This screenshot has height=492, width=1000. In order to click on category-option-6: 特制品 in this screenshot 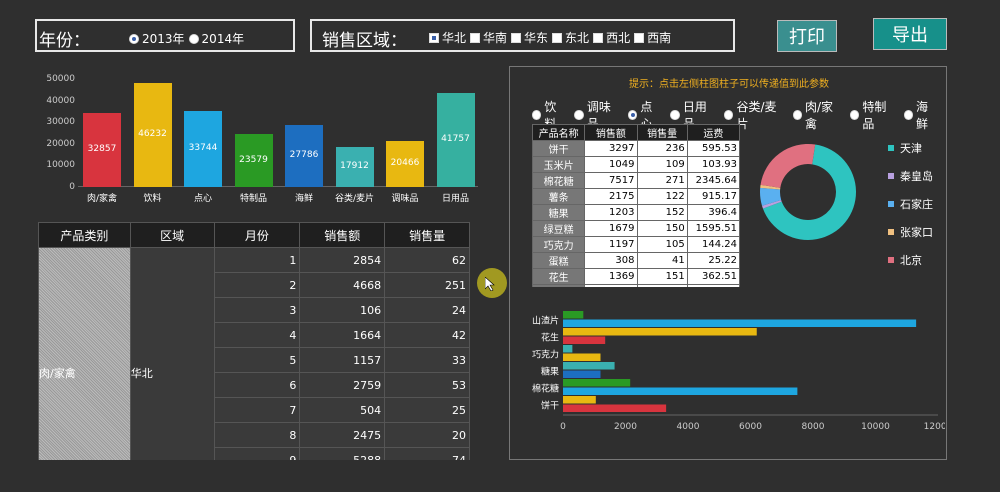, I will do `click(872, 115)`.